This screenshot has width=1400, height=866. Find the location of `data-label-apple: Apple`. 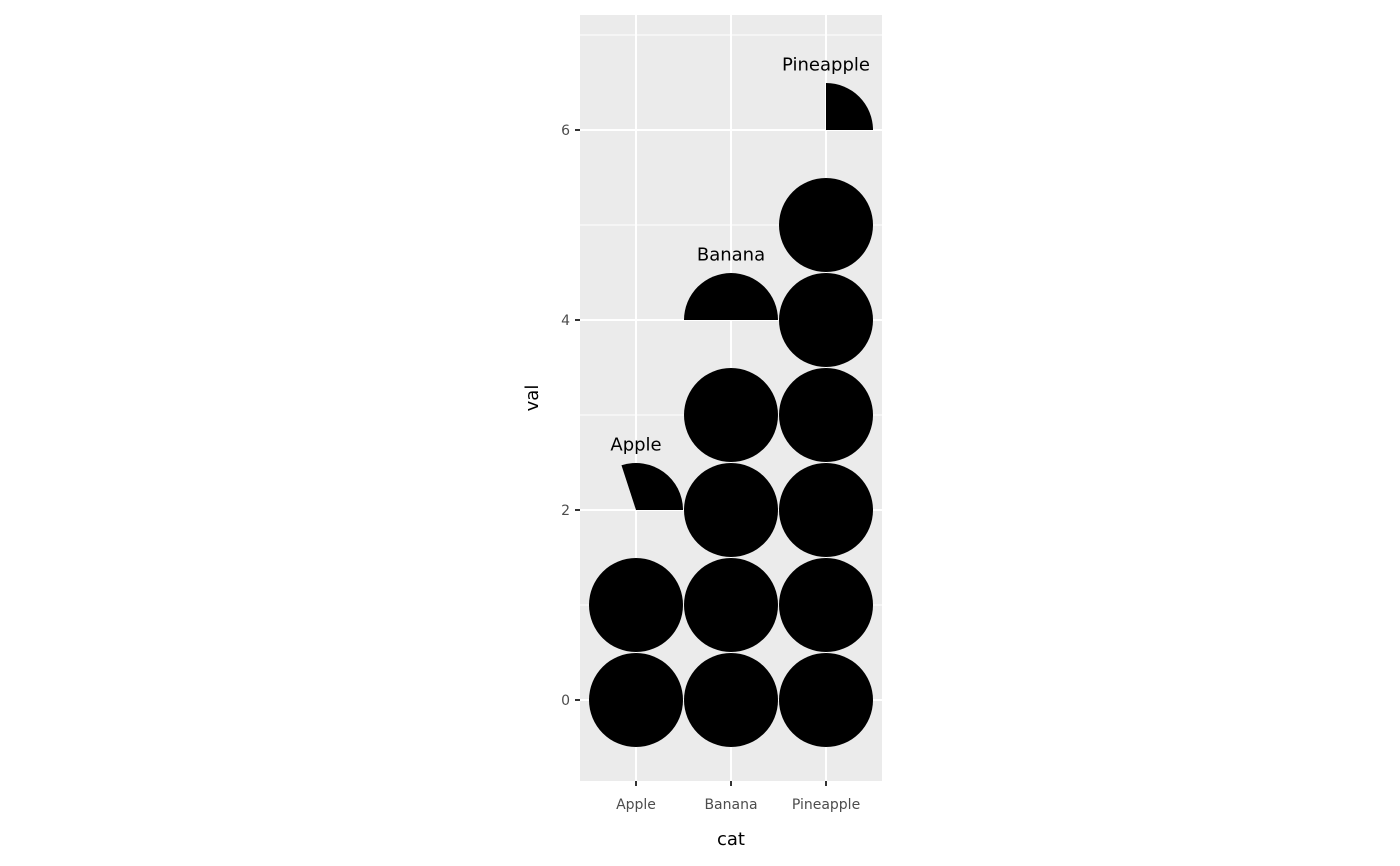

data-label-apple: Apple is located at coordinates (635, 445).